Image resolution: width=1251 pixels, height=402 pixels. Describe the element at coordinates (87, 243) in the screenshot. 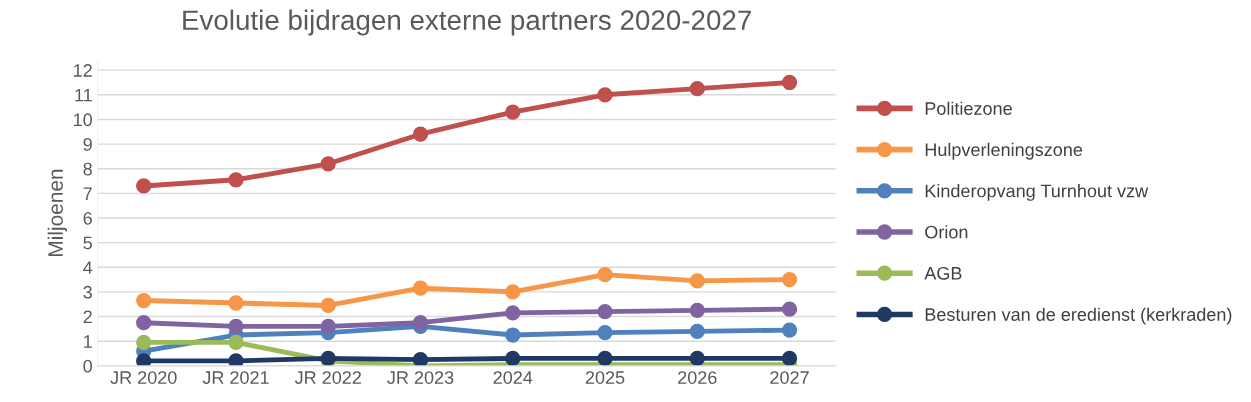

I see `y-tick-label: 5` at that location.